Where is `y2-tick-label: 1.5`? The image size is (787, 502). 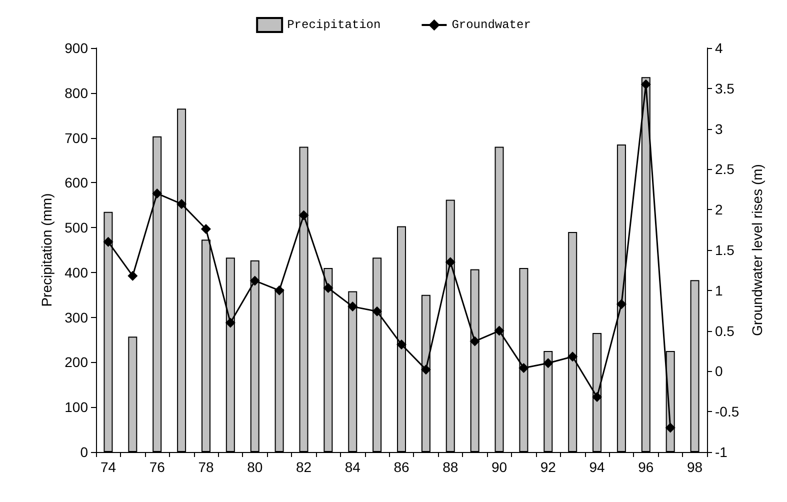
y2-tick-label: 1.5 is located at coordinates (725, 250).